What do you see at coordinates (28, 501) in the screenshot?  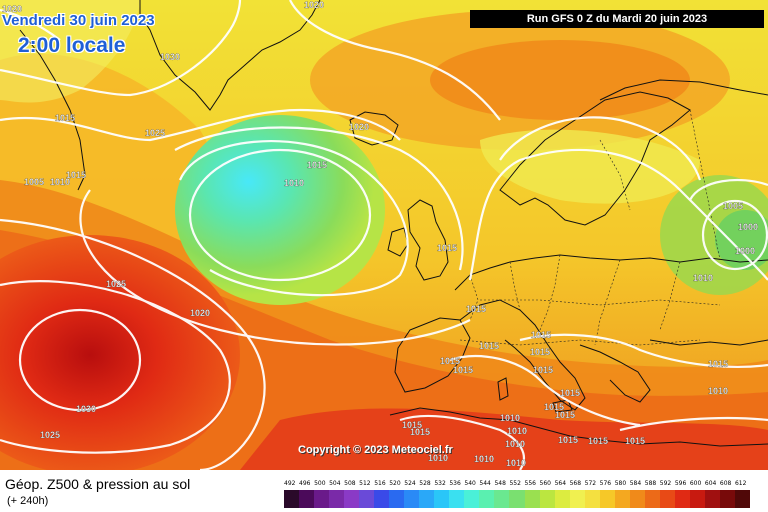 I see `legend-subtitle: (+ 240h)` at bounding box center [28, 501].